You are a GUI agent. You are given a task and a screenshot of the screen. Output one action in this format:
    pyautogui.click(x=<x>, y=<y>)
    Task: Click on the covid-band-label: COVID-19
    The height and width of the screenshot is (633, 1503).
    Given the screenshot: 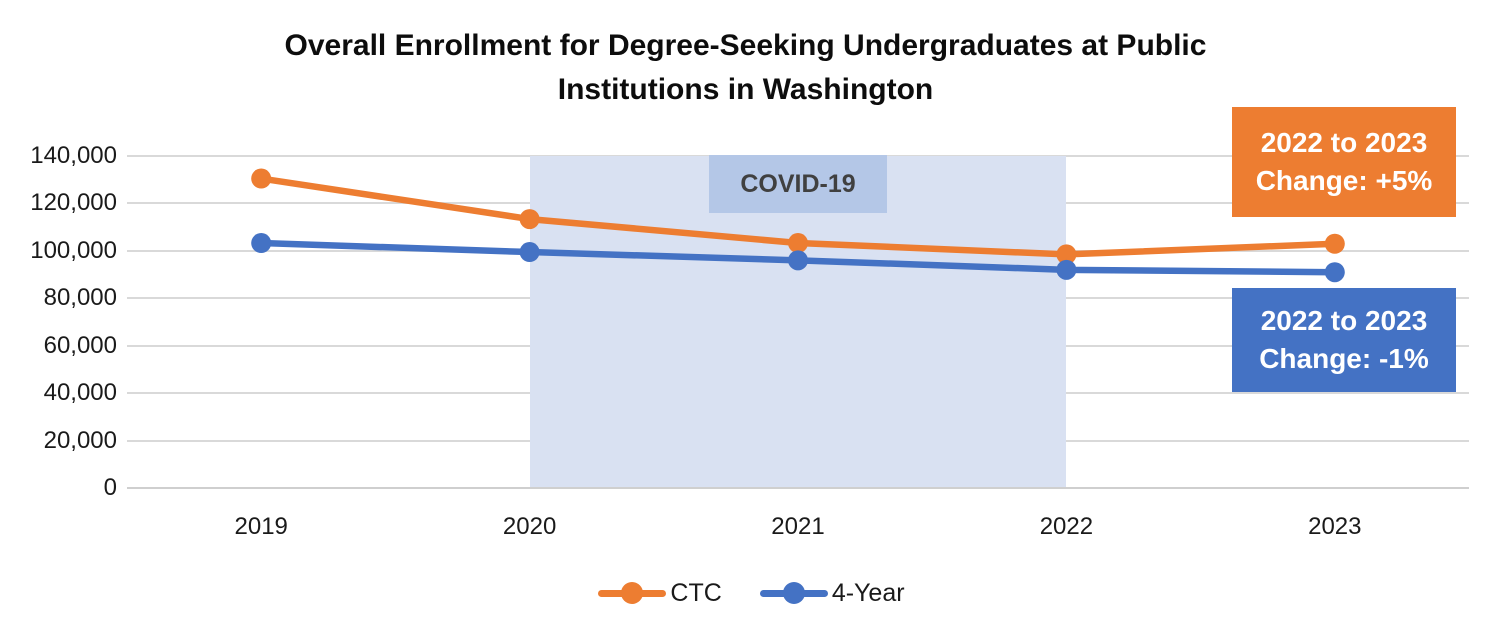 What is the action you would take?
    pyautogui.click(x=798, y=184)
    